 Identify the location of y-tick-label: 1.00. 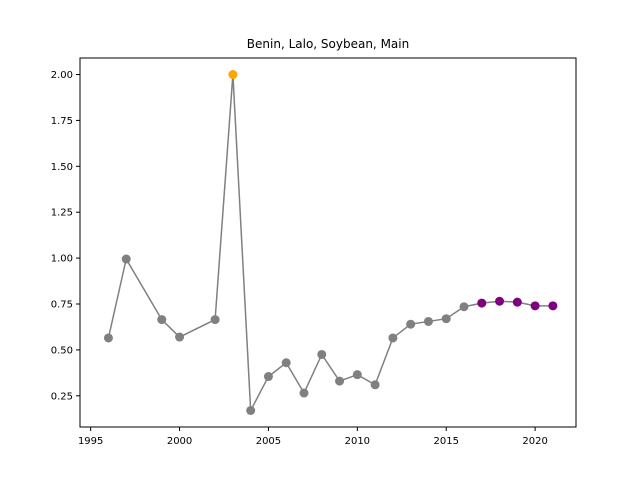
(62, 259).